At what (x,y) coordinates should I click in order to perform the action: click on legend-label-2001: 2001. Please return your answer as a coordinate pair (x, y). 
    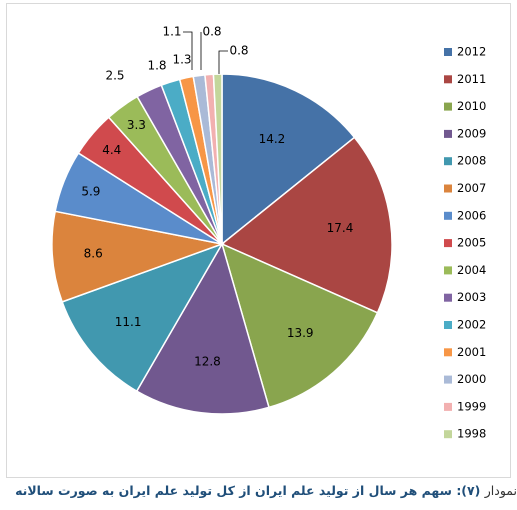
    Looking at the image, I should click on (471, 352).